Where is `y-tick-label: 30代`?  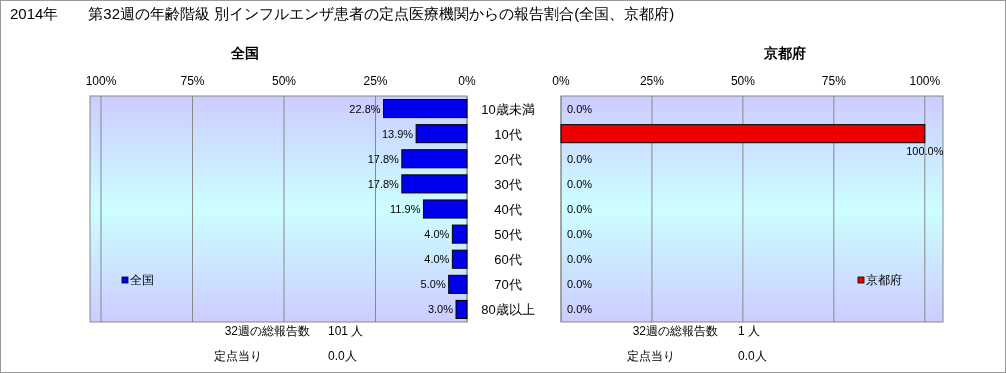
y-tick-label: 30代 is located at coordinates (508, 184).